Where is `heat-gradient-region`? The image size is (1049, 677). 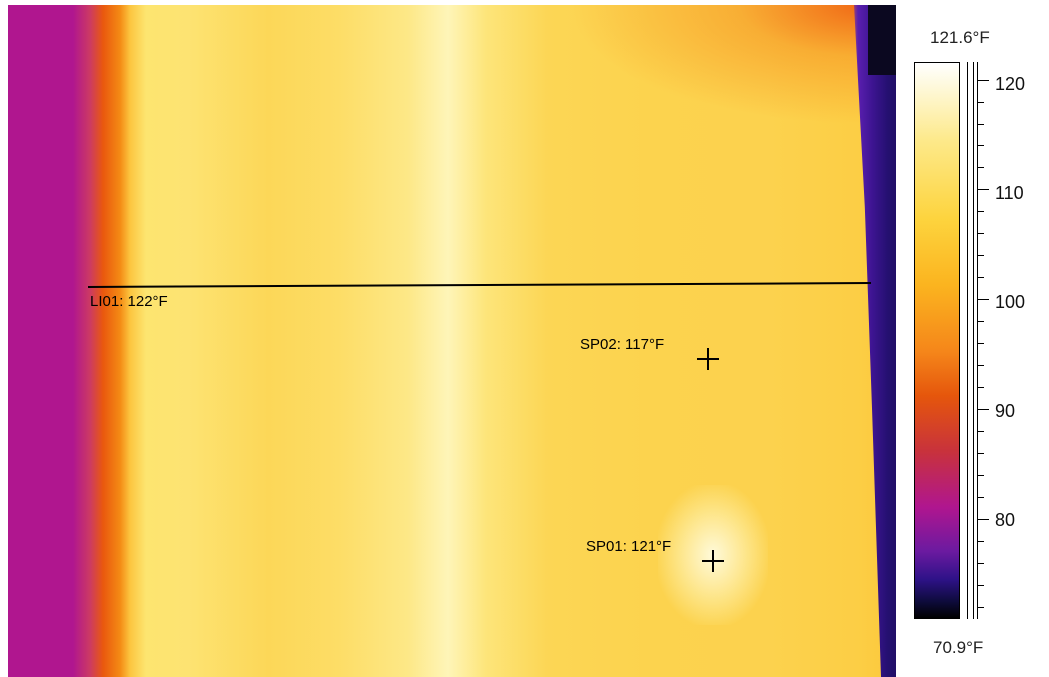
heat-gradient-region is located at coordinates (732, 65).